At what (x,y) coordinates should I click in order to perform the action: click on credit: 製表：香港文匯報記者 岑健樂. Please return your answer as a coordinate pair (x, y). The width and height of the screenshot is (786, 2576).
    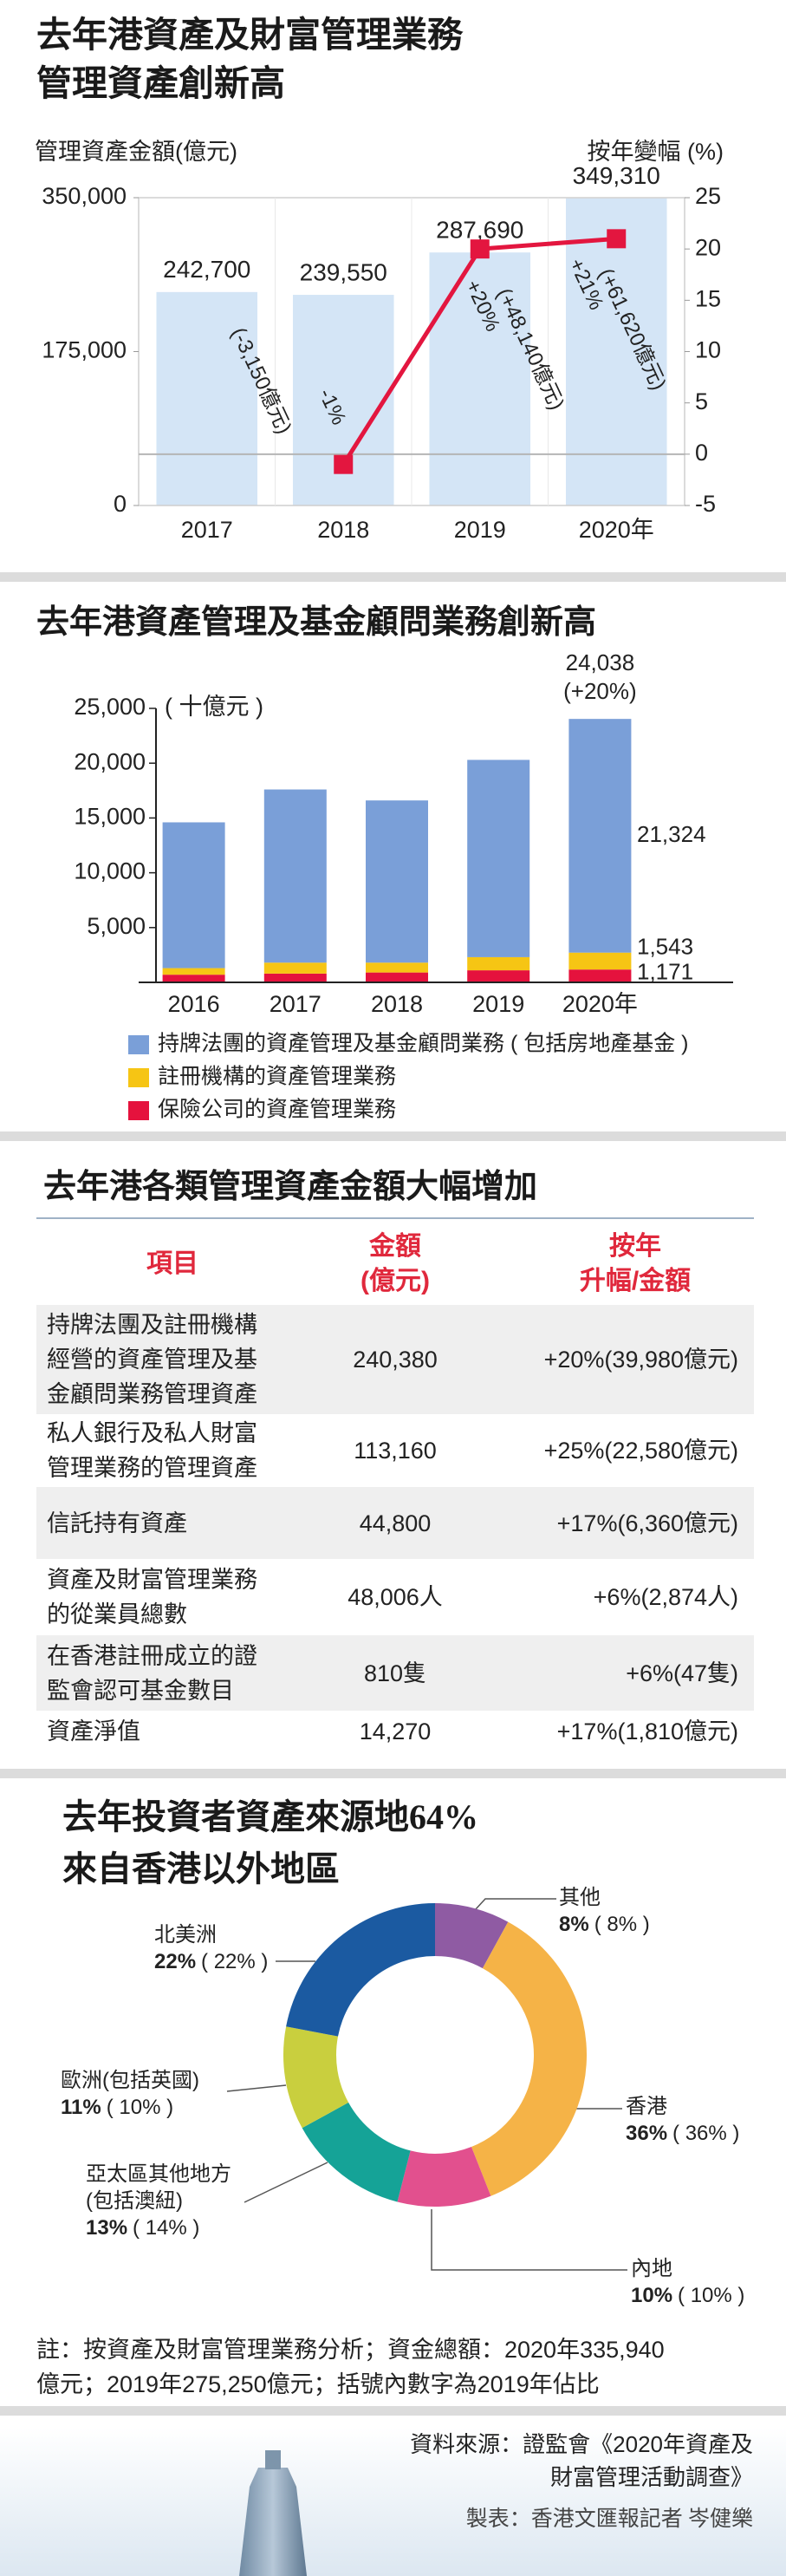
    Looking at the image, I should click on (609, 2520).